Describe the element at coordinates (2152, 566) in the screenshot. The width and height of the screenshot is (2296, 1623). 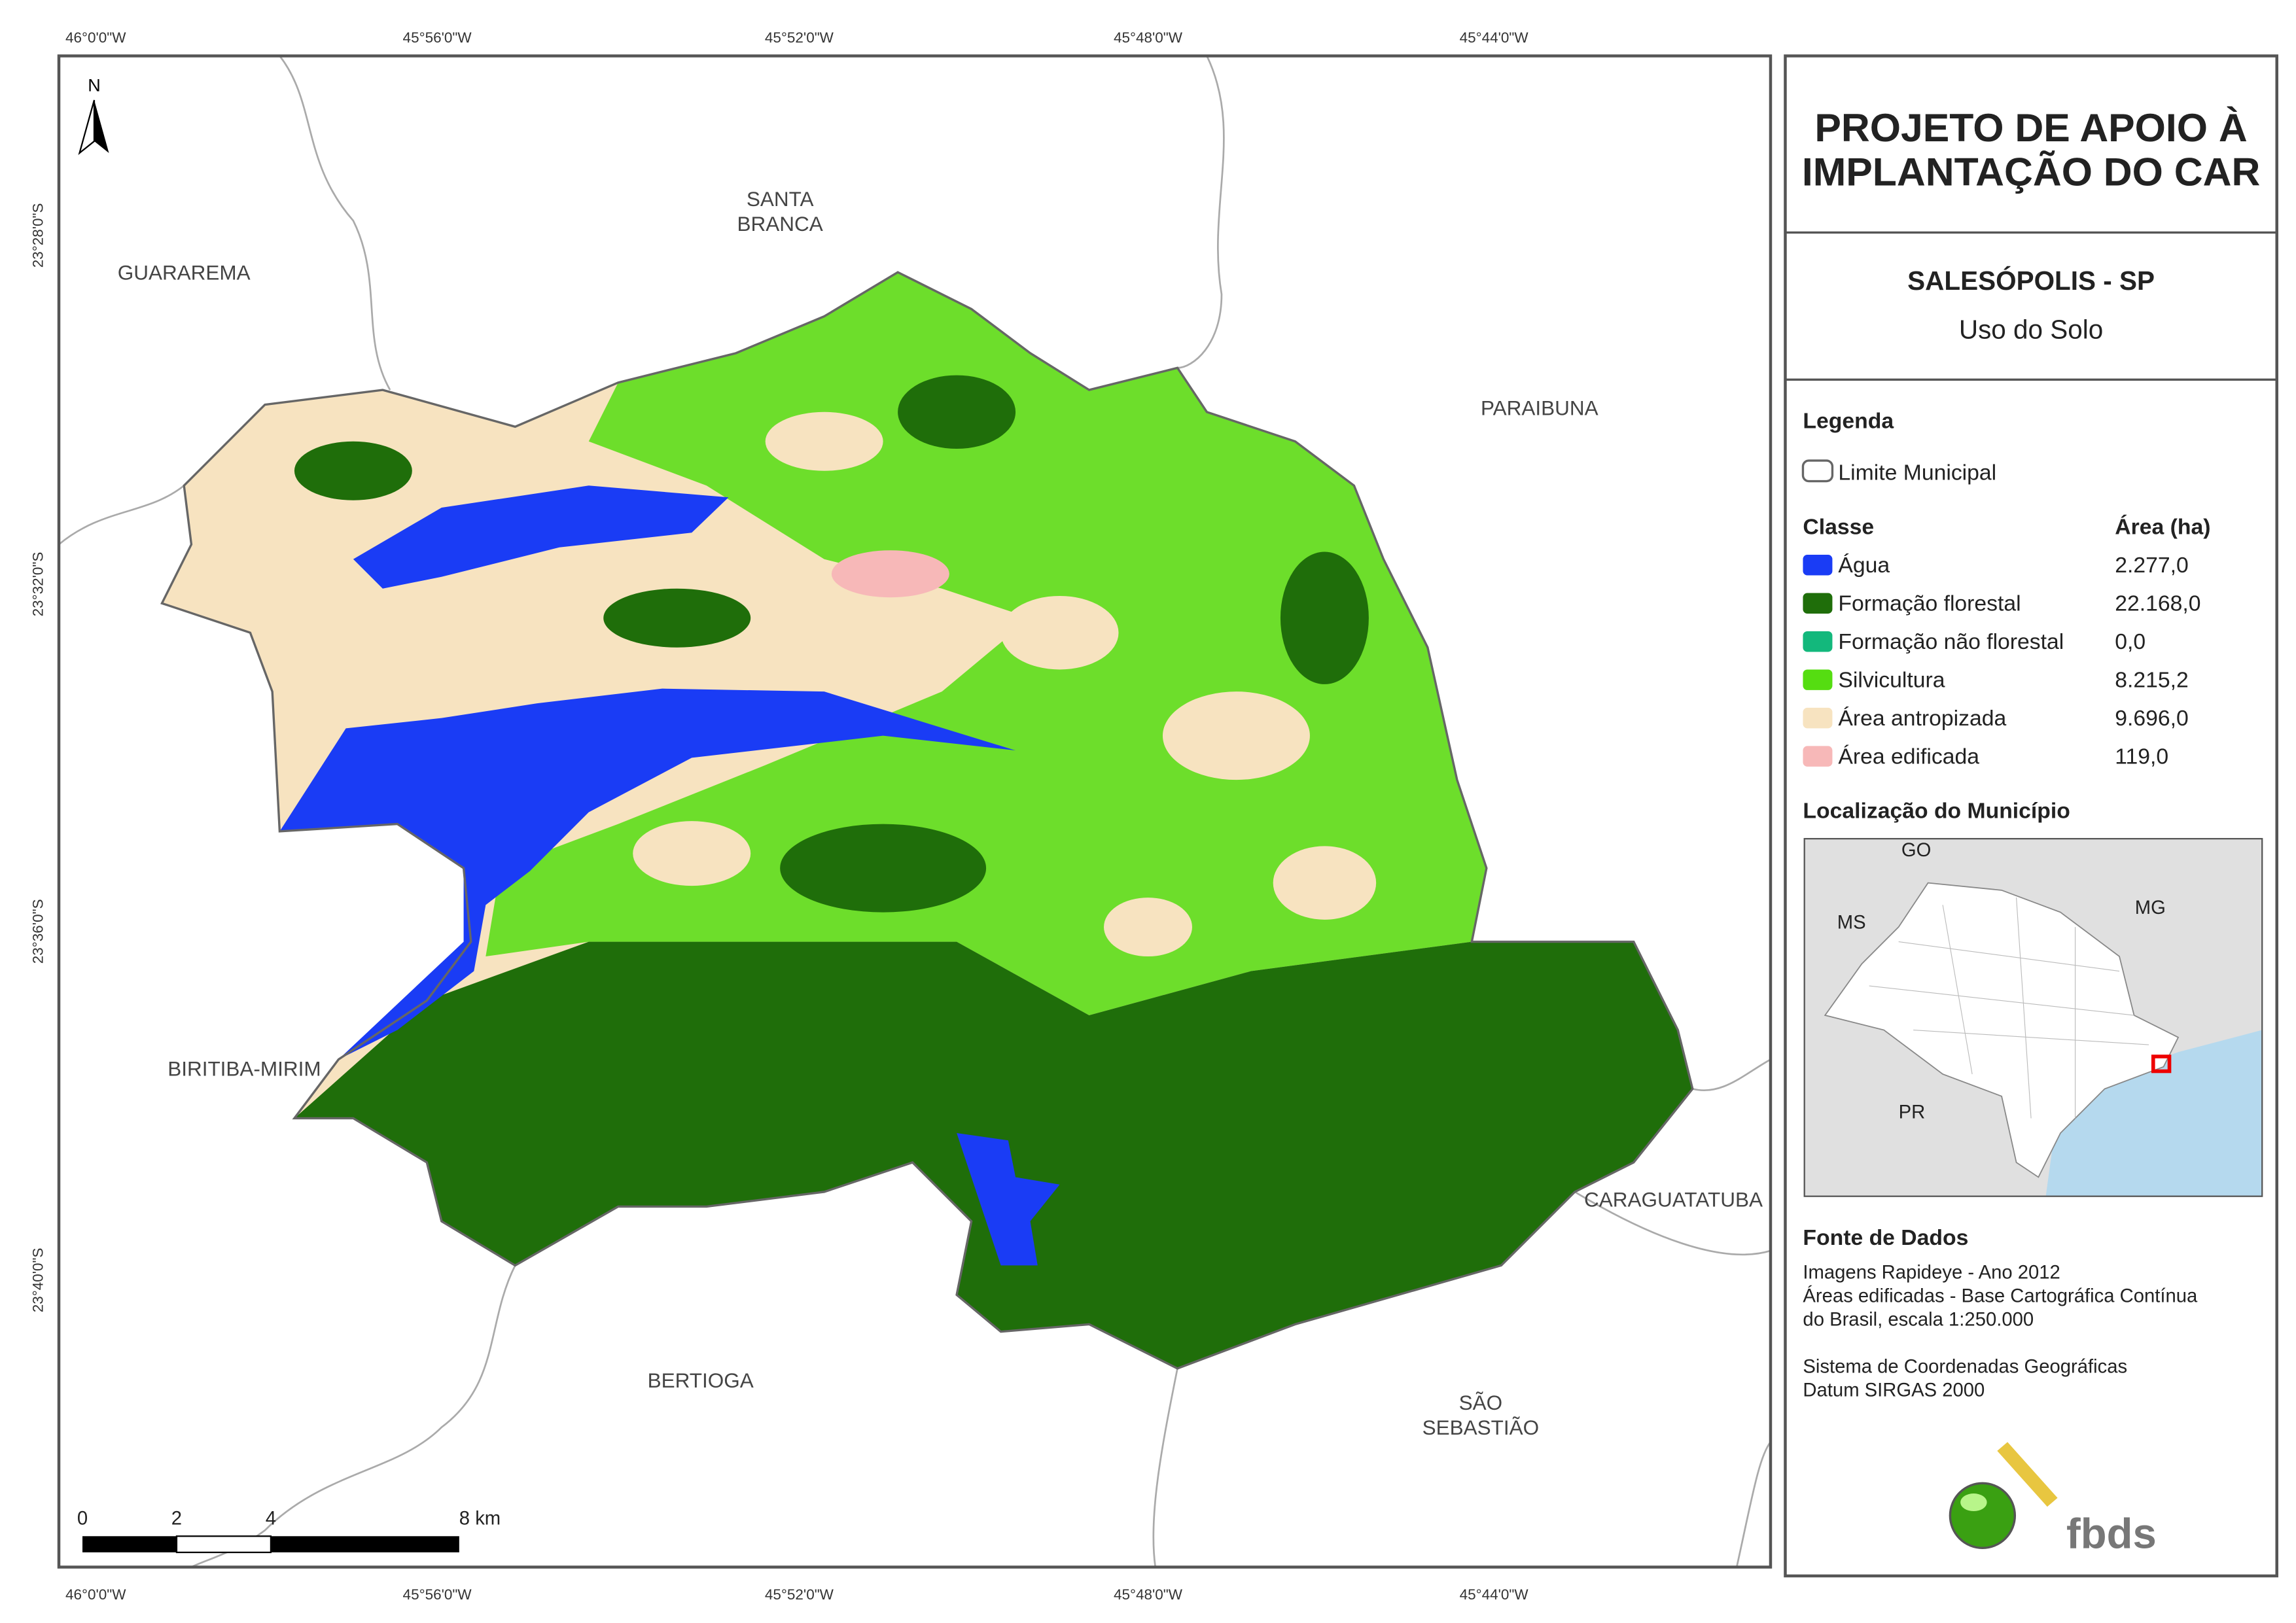
I see `class-area: 2.277,0` at that location.